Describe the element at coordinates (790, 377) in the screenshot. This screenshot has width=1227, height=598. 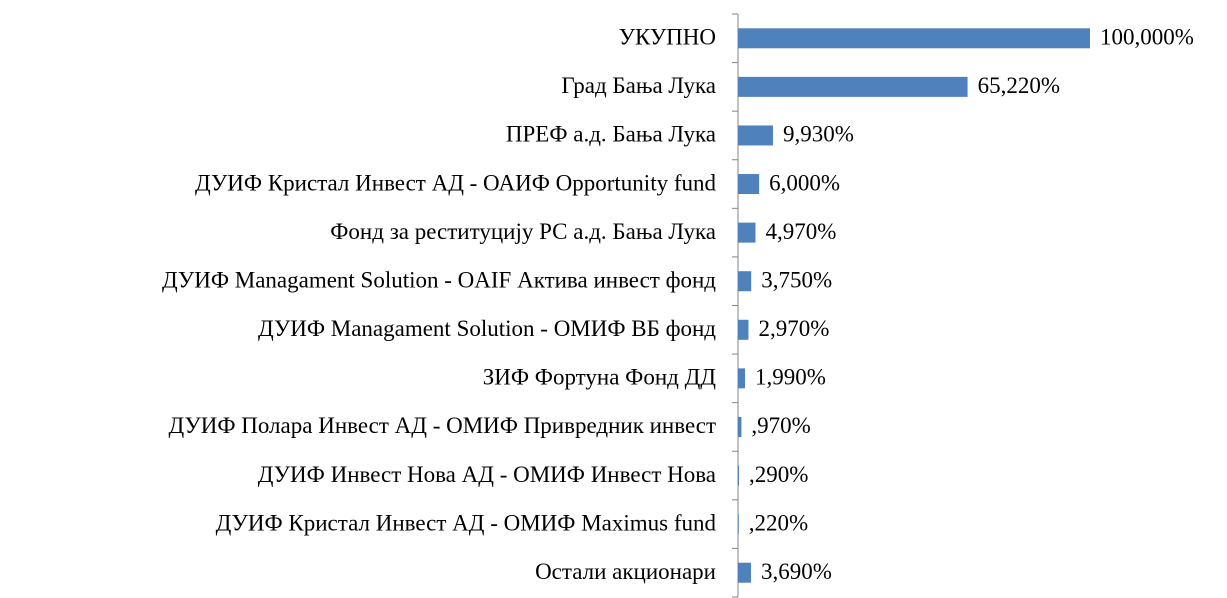
I see `value-label: 1,990%` at that location.